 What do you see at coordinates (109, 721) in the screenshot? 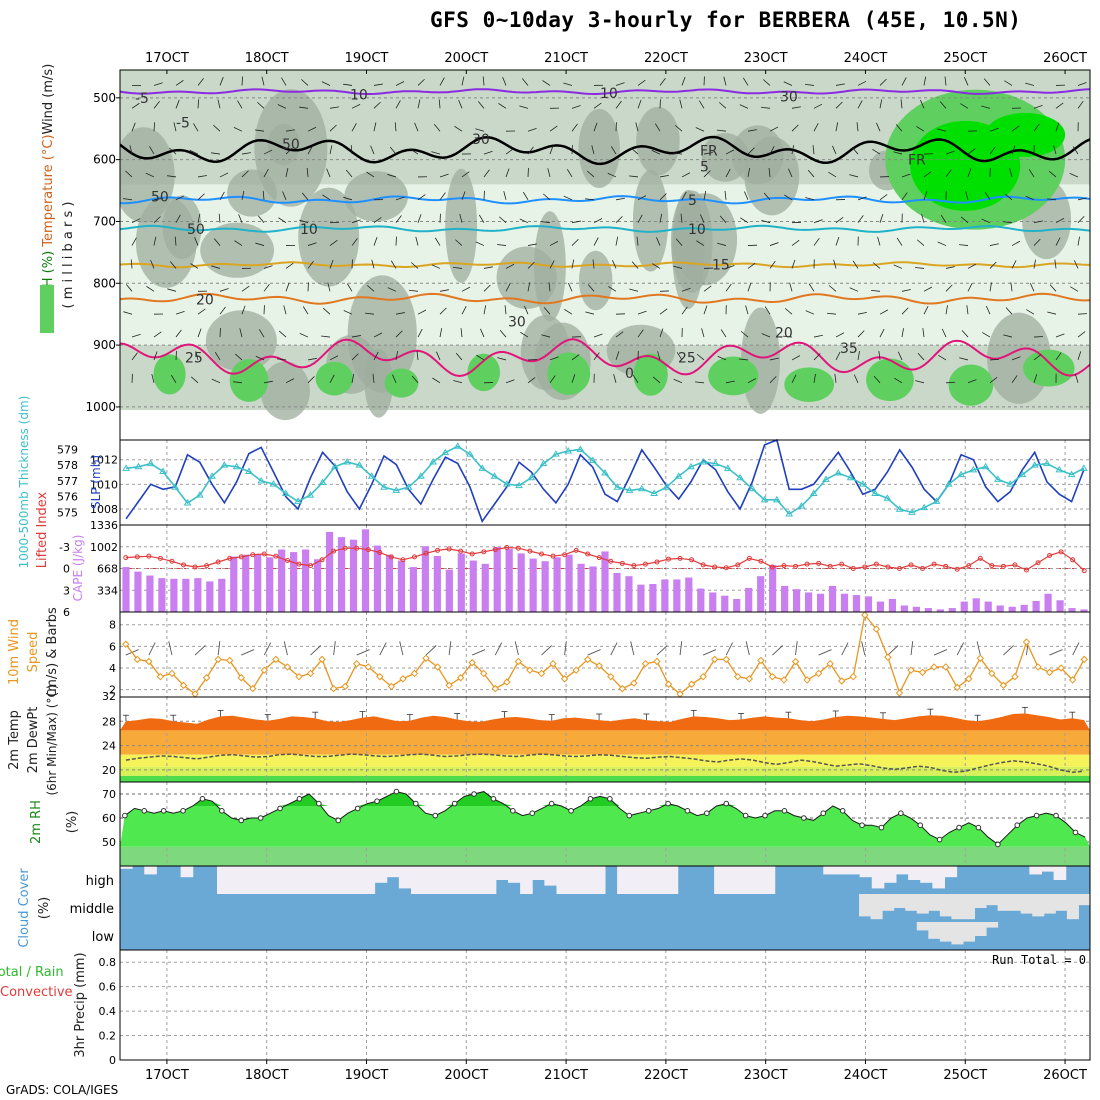
I see `temp-tick-label: 28` at bounding box center [109, 721].